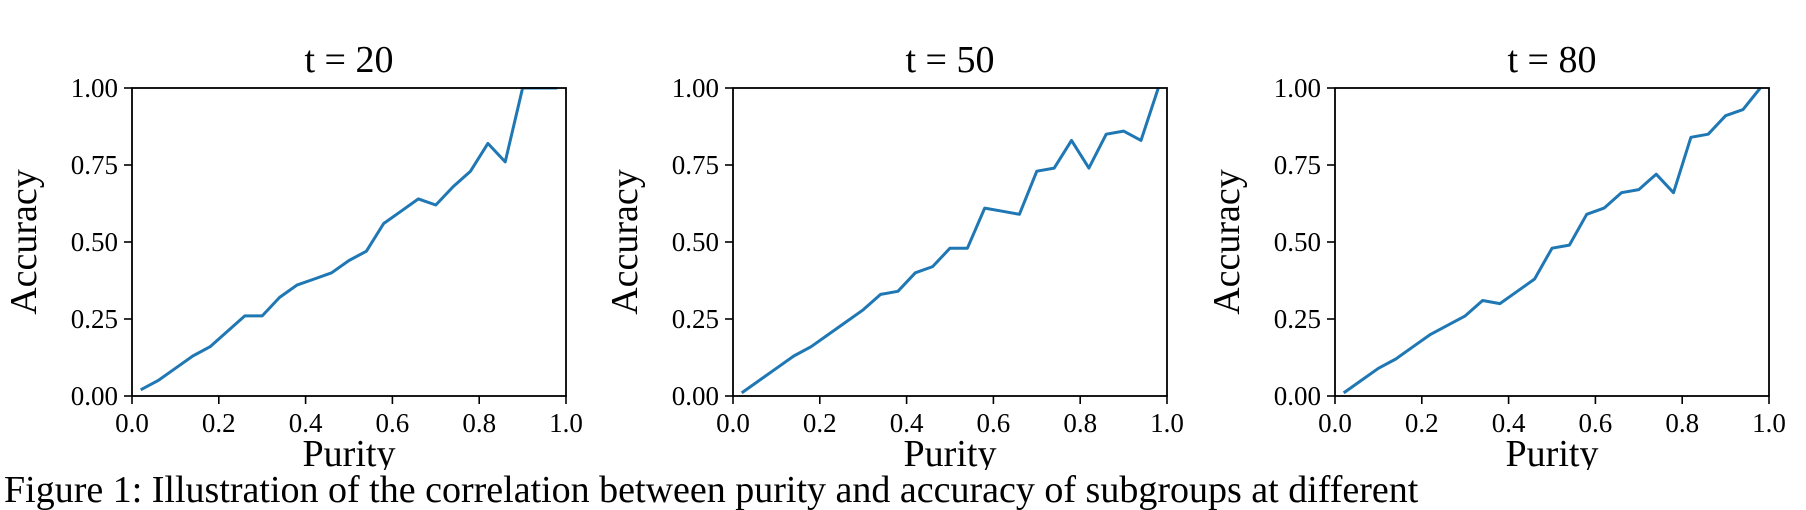 Image resolution: width=1806 pixels, height=510 pixels. Describe the element at coordinates (950, 60) in the screenshot. I see `chart-title: t = 50` at that location.